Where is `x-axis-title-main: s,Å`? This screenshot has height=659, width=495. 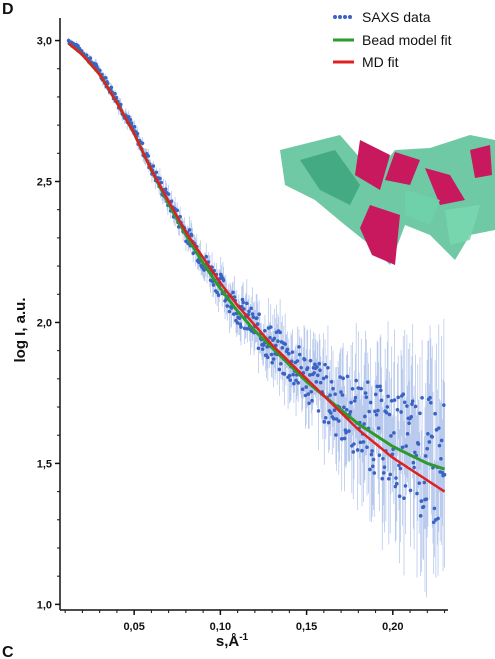 x-axis-title-main: s,Å is located at coordinates (228, 641).